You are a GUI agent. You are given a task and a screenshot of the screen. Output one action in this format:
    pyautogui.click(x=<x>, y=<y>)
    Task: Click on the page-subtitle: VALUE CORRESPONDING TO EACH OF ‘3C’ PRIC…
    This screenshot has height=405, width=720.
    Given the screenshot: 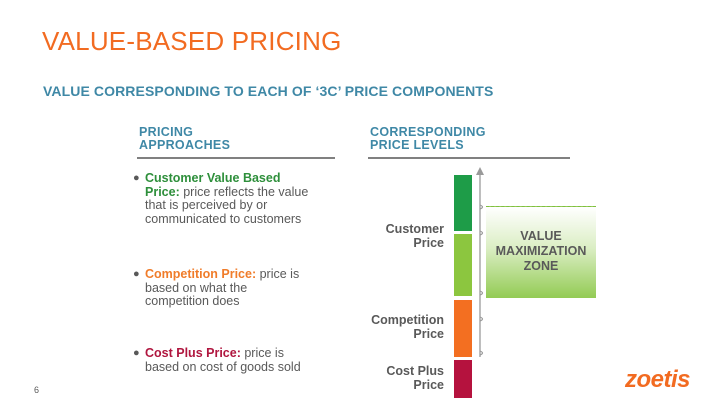 What is the action you would take?
    pyautogui.click(x=268, y=91)
    